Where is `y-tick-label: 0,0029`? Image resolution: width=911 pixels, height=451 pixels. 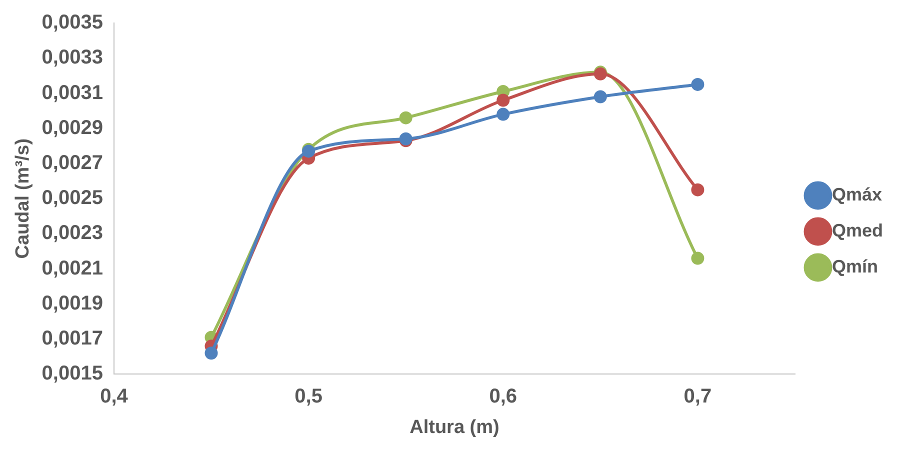
y-tick-label: 0,0029 is located at coordinates (72, 127).